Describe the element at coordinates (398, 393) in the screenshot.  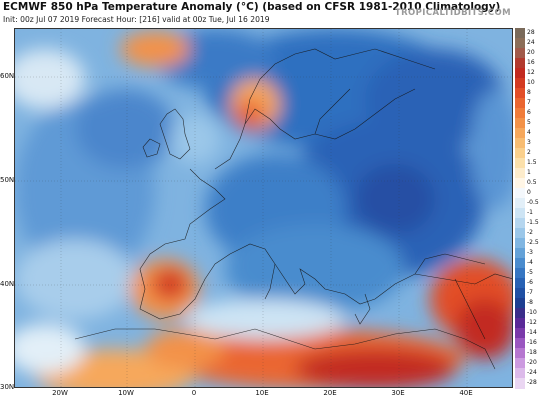
I see `lon-label-30e: 30E` at that location.